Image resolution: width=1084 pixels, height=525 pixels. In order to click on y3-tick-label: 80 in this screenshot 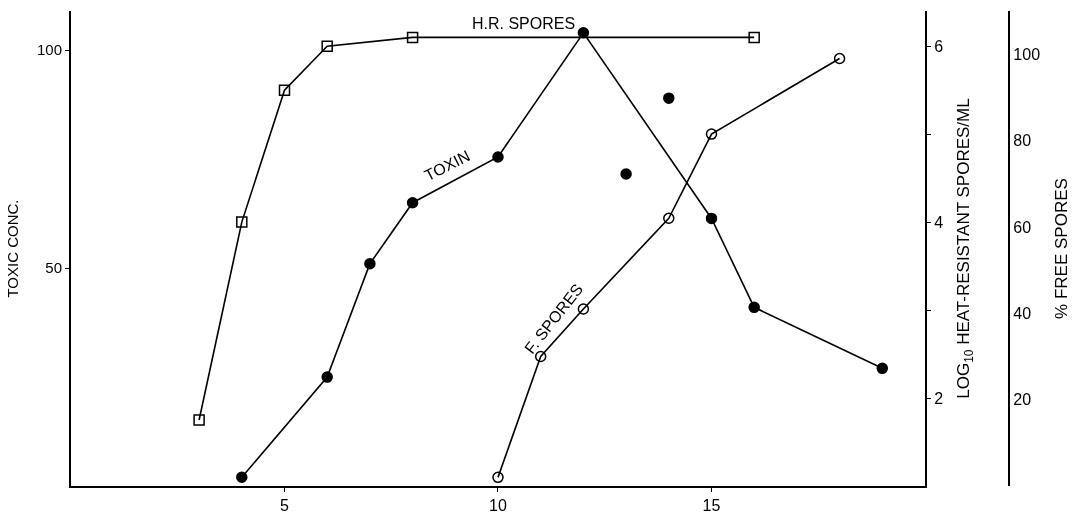, I will do `click(1022, 141)`.